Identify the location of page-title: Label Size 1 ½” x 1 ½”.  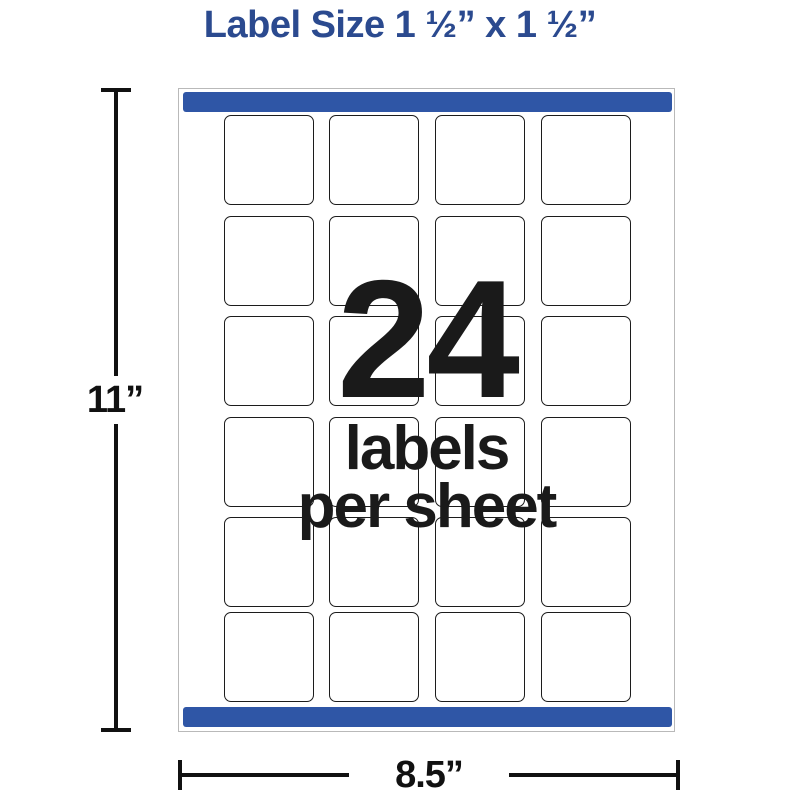
(400, 25).